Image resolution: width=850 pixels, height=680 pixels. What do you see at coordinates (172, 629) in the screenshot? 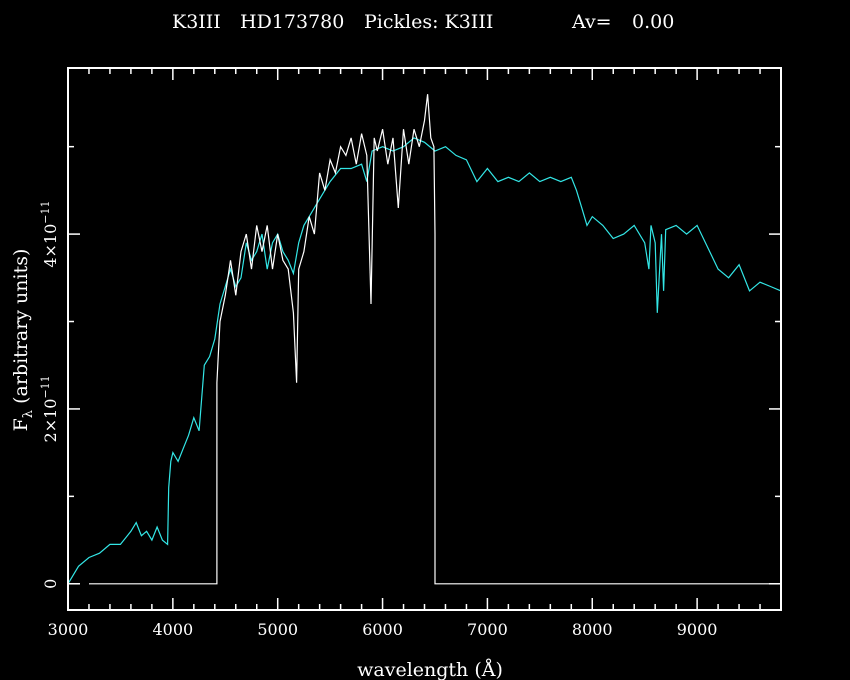
I see `x-tick-label: 4000` at bounding box center [172, 629].